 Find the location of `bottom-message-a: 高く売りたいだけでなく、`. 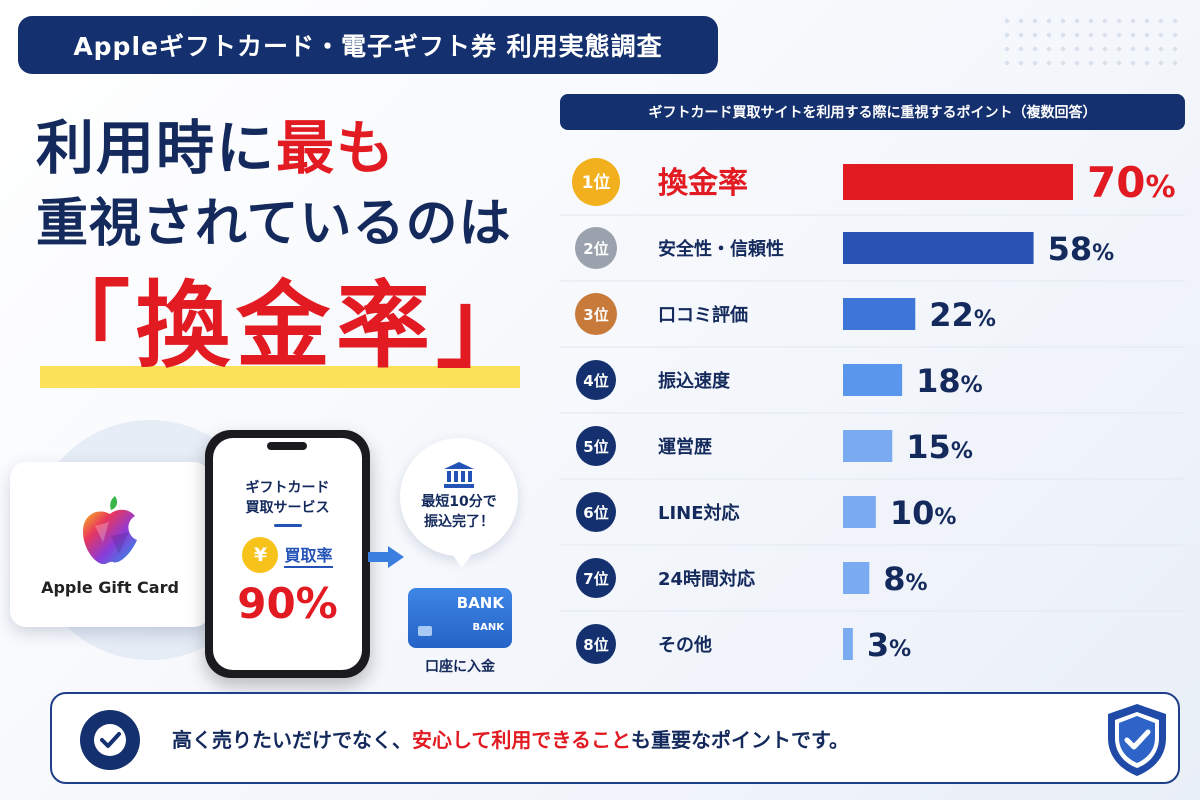

bottom-message-a: 高く売りたいだけでなく、 is located at coordinates (292, 740).